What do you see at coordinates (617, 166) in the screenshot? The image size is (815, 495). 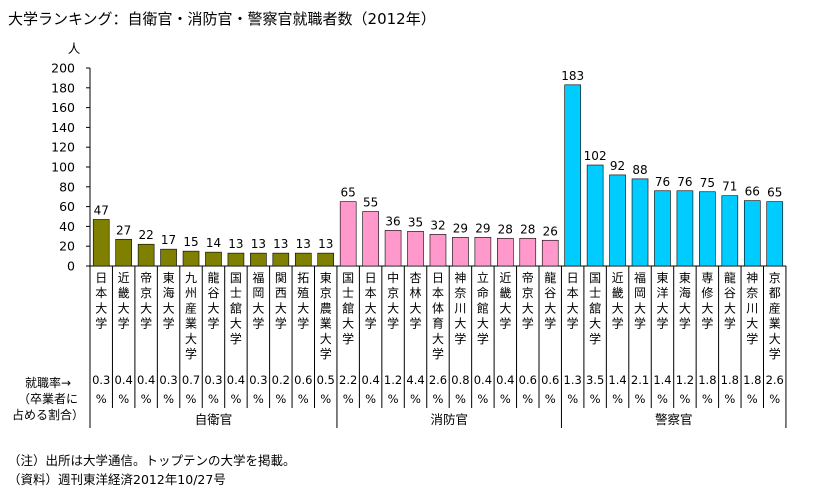 I see `bar-value-label: 92` at bounding box center [617, 166].